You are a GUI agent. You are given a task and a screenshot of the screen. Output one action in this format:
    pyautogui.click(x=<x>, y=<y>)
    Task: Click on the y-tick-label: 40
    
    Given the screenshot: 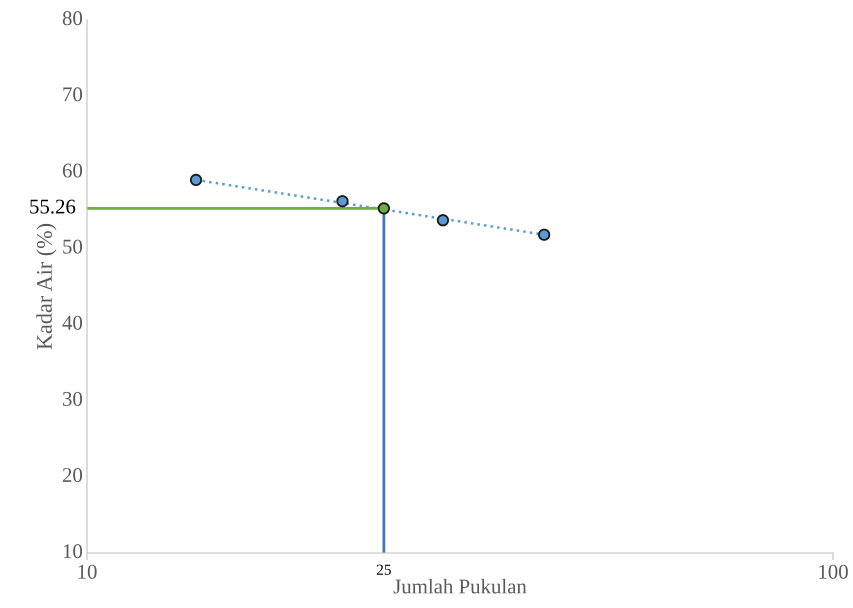 What is the action you would take?
    pyautogui.click(x=72, y=323)
    